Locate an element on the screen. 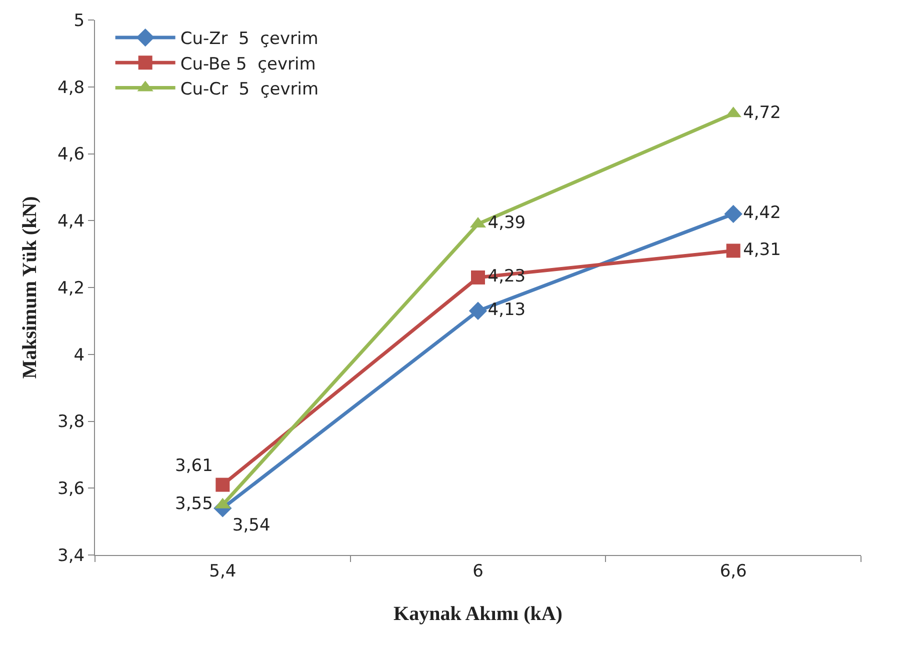 This screenshot has height=645, width=901. data-label: 3,55 is located at coordinates (194, 504).